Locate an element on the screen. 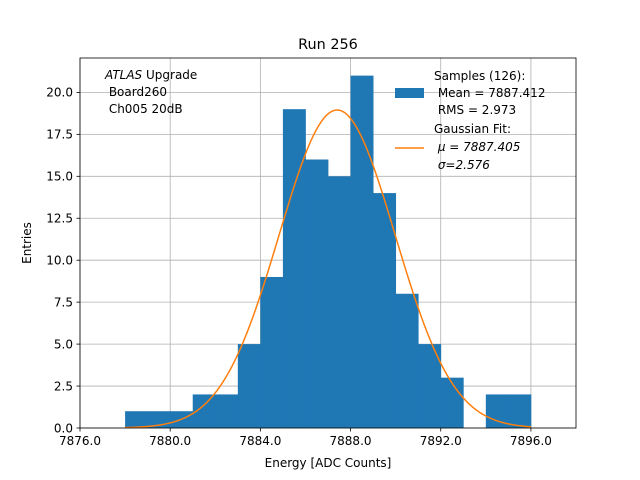  atlas-label: ATLAS is located at coordinates (123, 75).